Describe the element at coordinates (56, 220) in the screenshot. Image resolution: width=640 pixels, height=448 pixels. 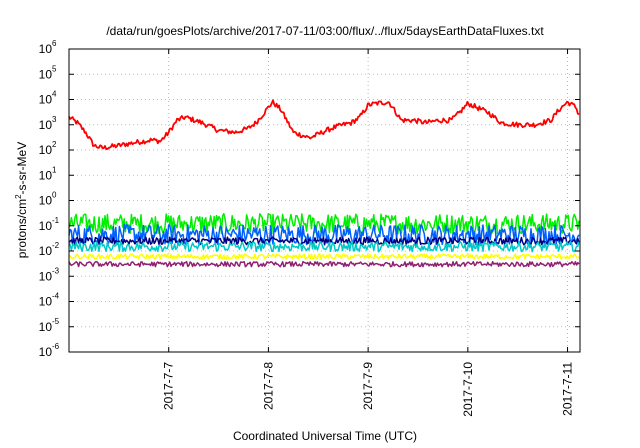
I see `y-tick-exponent: -1` at that location.